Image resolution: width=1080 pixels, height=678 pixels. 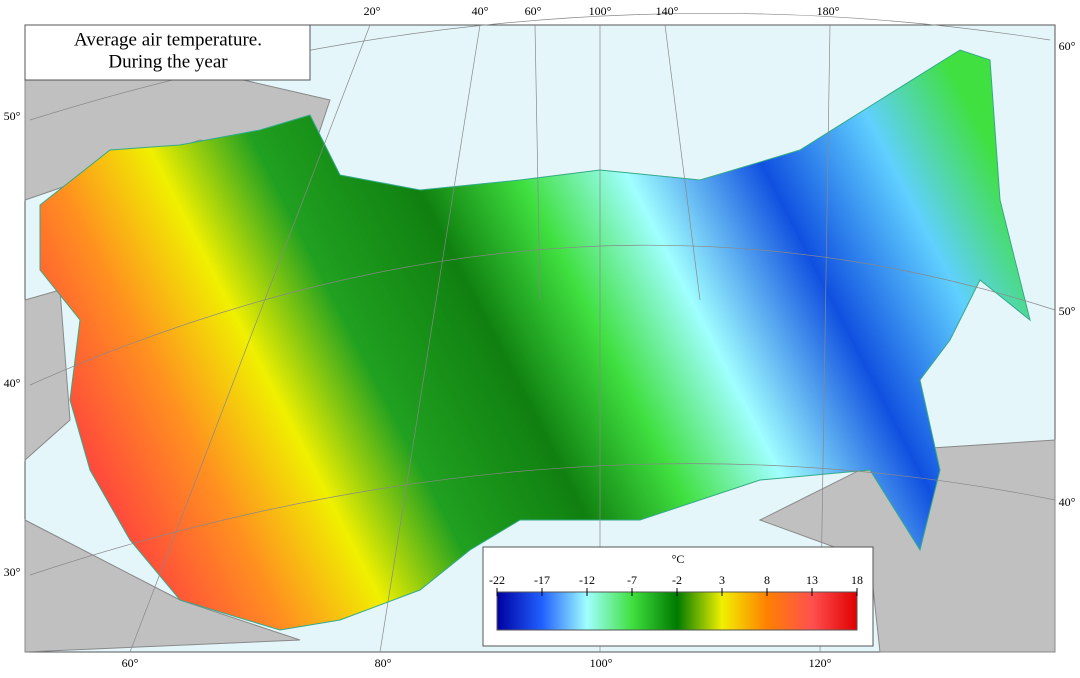 What do you see at coordinates (168, 39) in the screenshot?
I see `title-line: Average air temperature.` at bounding box center [168, 39].